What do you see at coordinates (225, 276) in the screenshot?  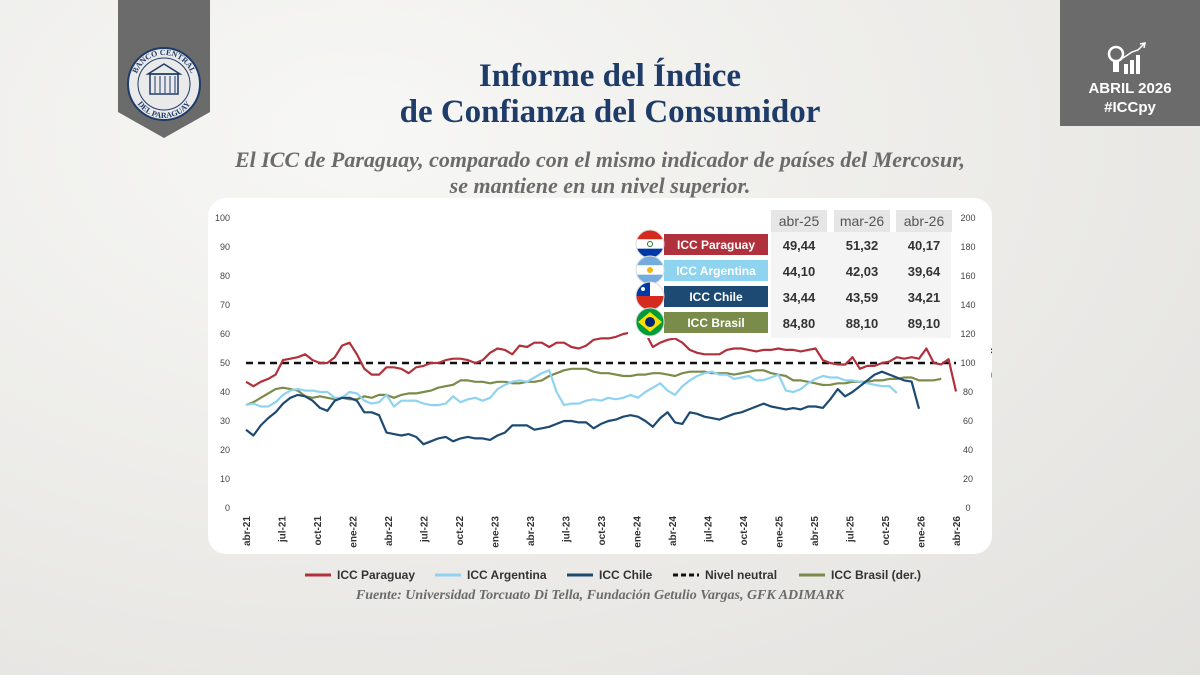 I see `y-tick-label: 80` at bounding box center [225, 276].